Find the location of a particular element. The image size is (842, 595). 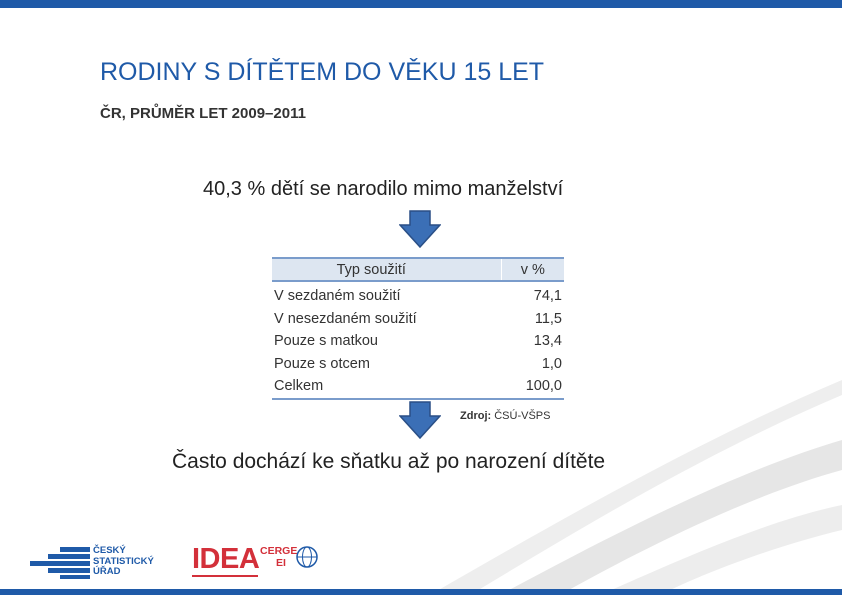

row-label: Pouze s otcem is located at coordinates (322, 363).